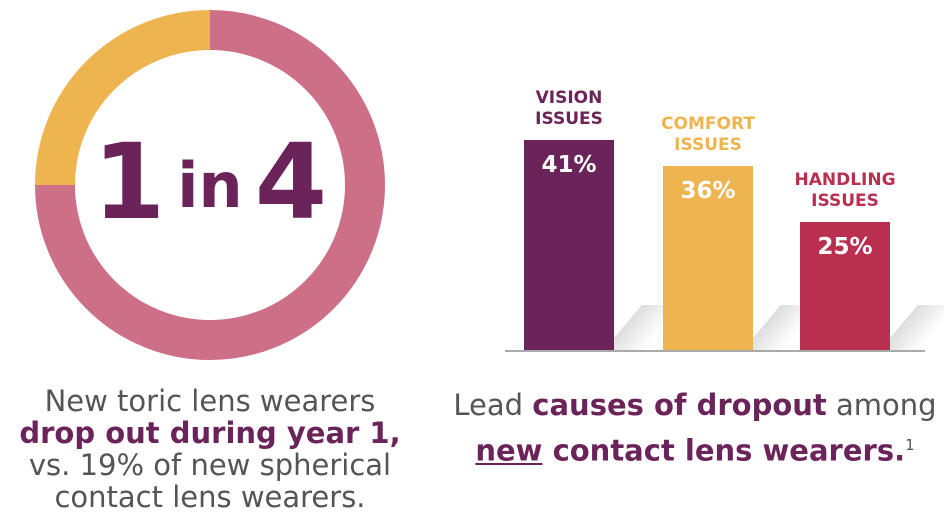 The height and width of the screenshot is (526, 944). What do you see at coordinates (729, 450) in the screenshot?
I see `caption-part: contact lens wearers.` at bounding box center [729, 450].